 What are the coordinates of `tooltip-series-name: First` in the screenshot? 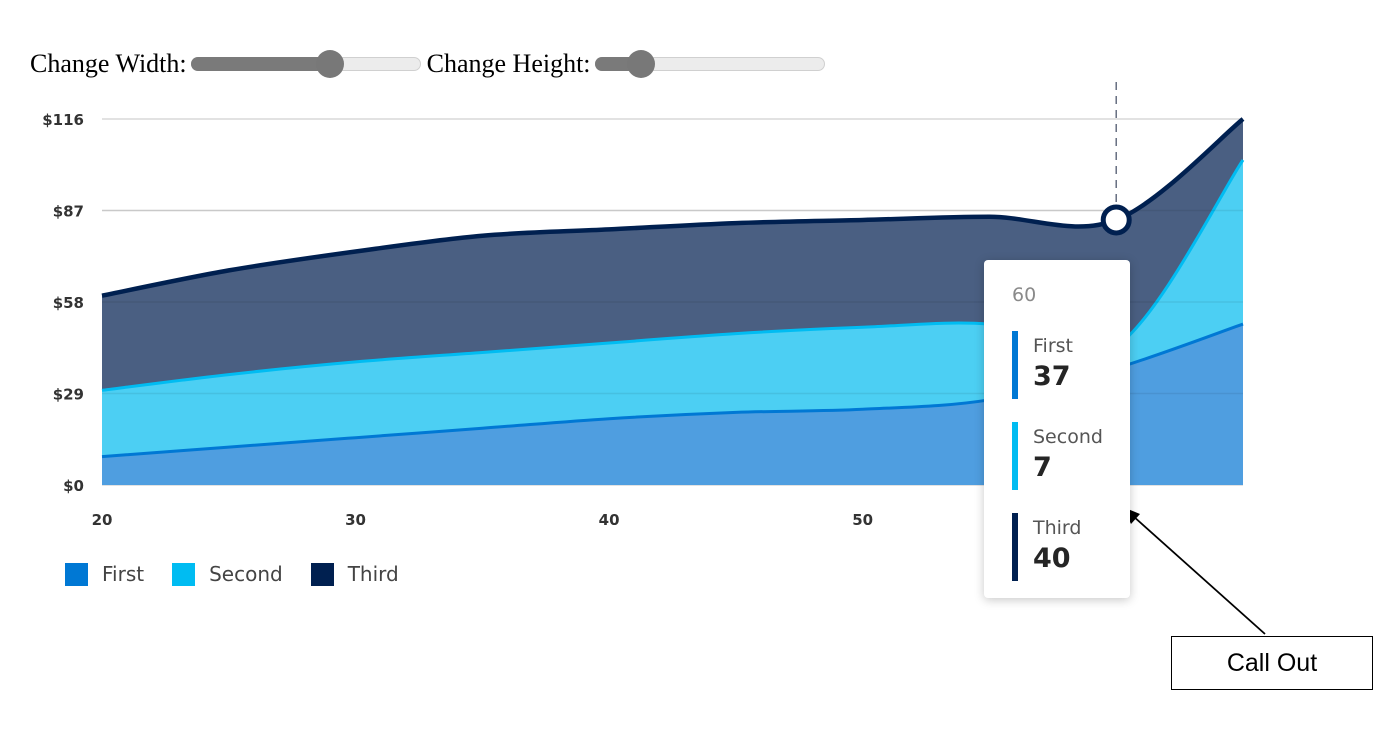 It's located at (1053, 346).